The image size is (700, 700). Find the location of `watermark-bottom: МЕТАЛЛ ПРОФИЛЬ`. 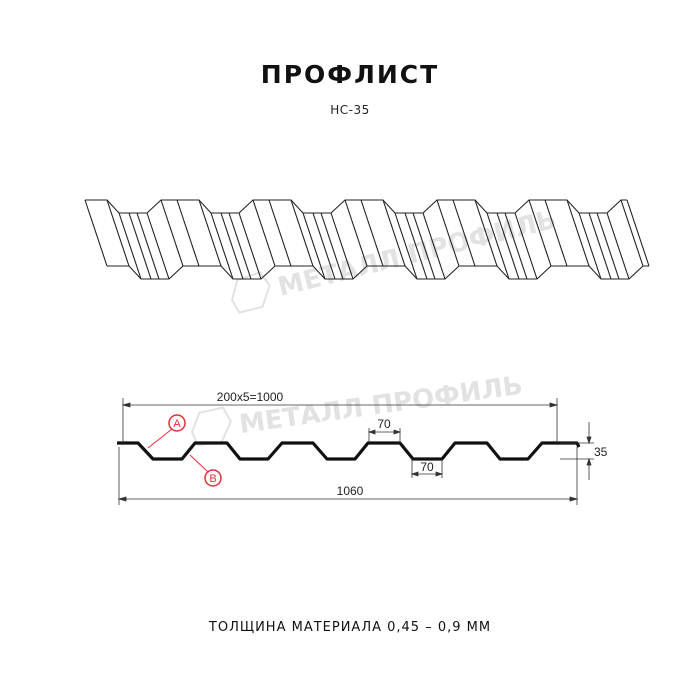

watermark-bottom: МЕТАЛЛ ПРОФИЛЬ is located at coordinates (357, 409).